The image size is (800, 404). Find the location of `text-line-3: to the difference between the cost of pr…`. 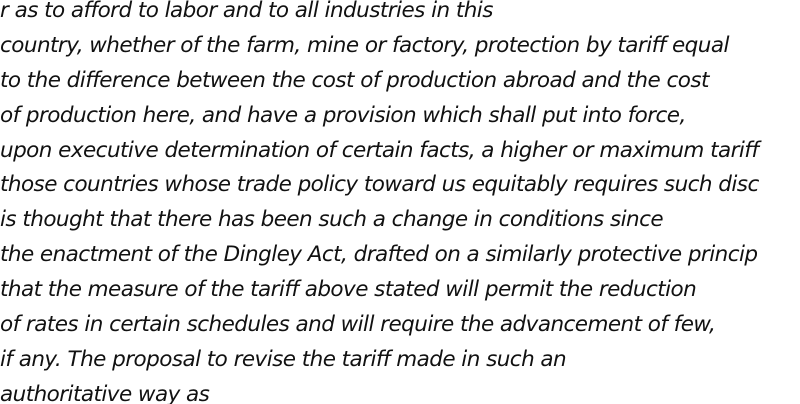

text-line-3: to the difference between the cost of pr… is located at coordinates (354, 80).